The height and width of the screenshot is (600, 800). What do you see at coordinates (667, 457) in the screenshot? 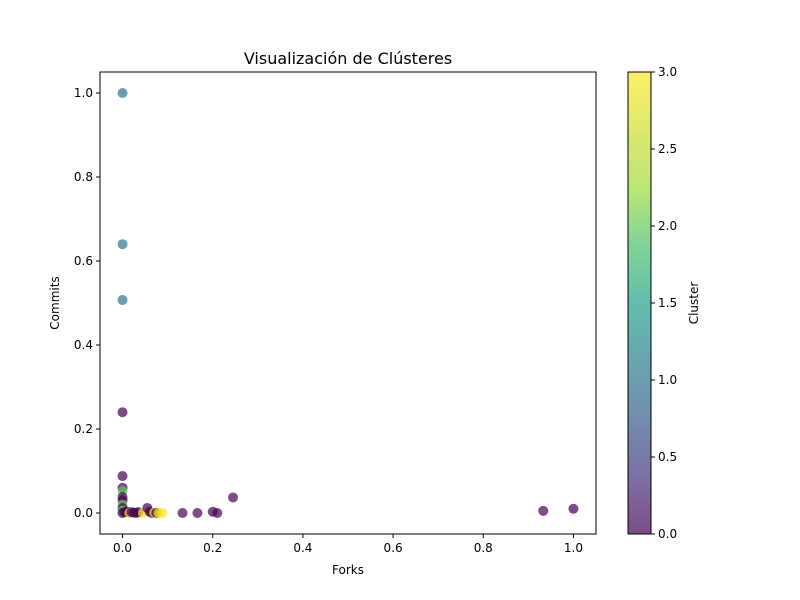
I see `colorbar-tick-label: 0.5` at bounding box center [667, 457].